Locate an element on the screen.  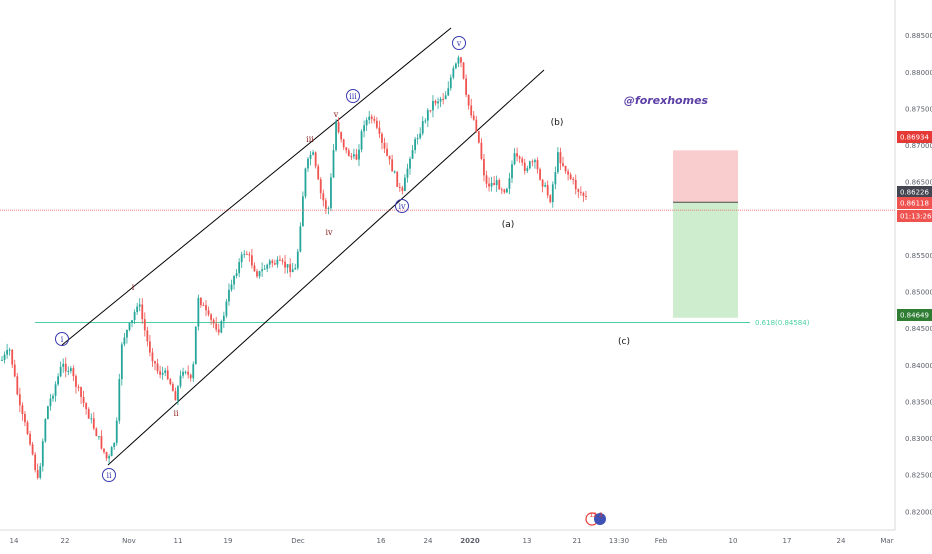
wave-label-abc: (b) is located at coordinates (557, 123).